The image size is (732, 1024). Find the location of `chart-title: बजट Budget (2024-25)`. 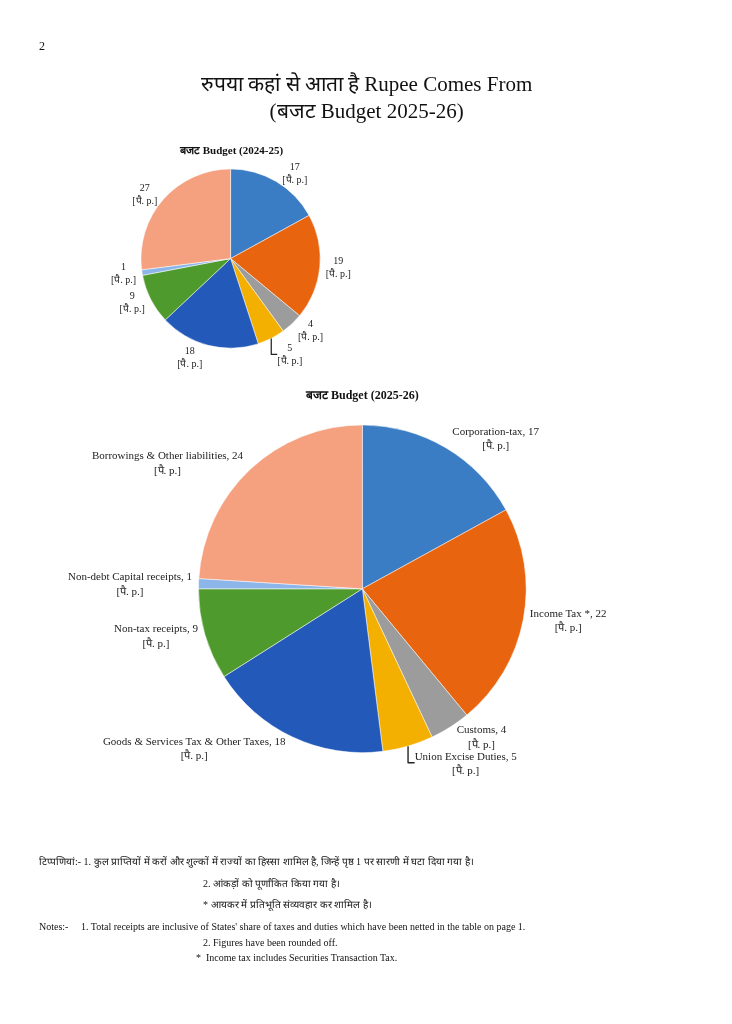

chart-title: बजट Budget (2024-25) is located at coordinates (231, 150).